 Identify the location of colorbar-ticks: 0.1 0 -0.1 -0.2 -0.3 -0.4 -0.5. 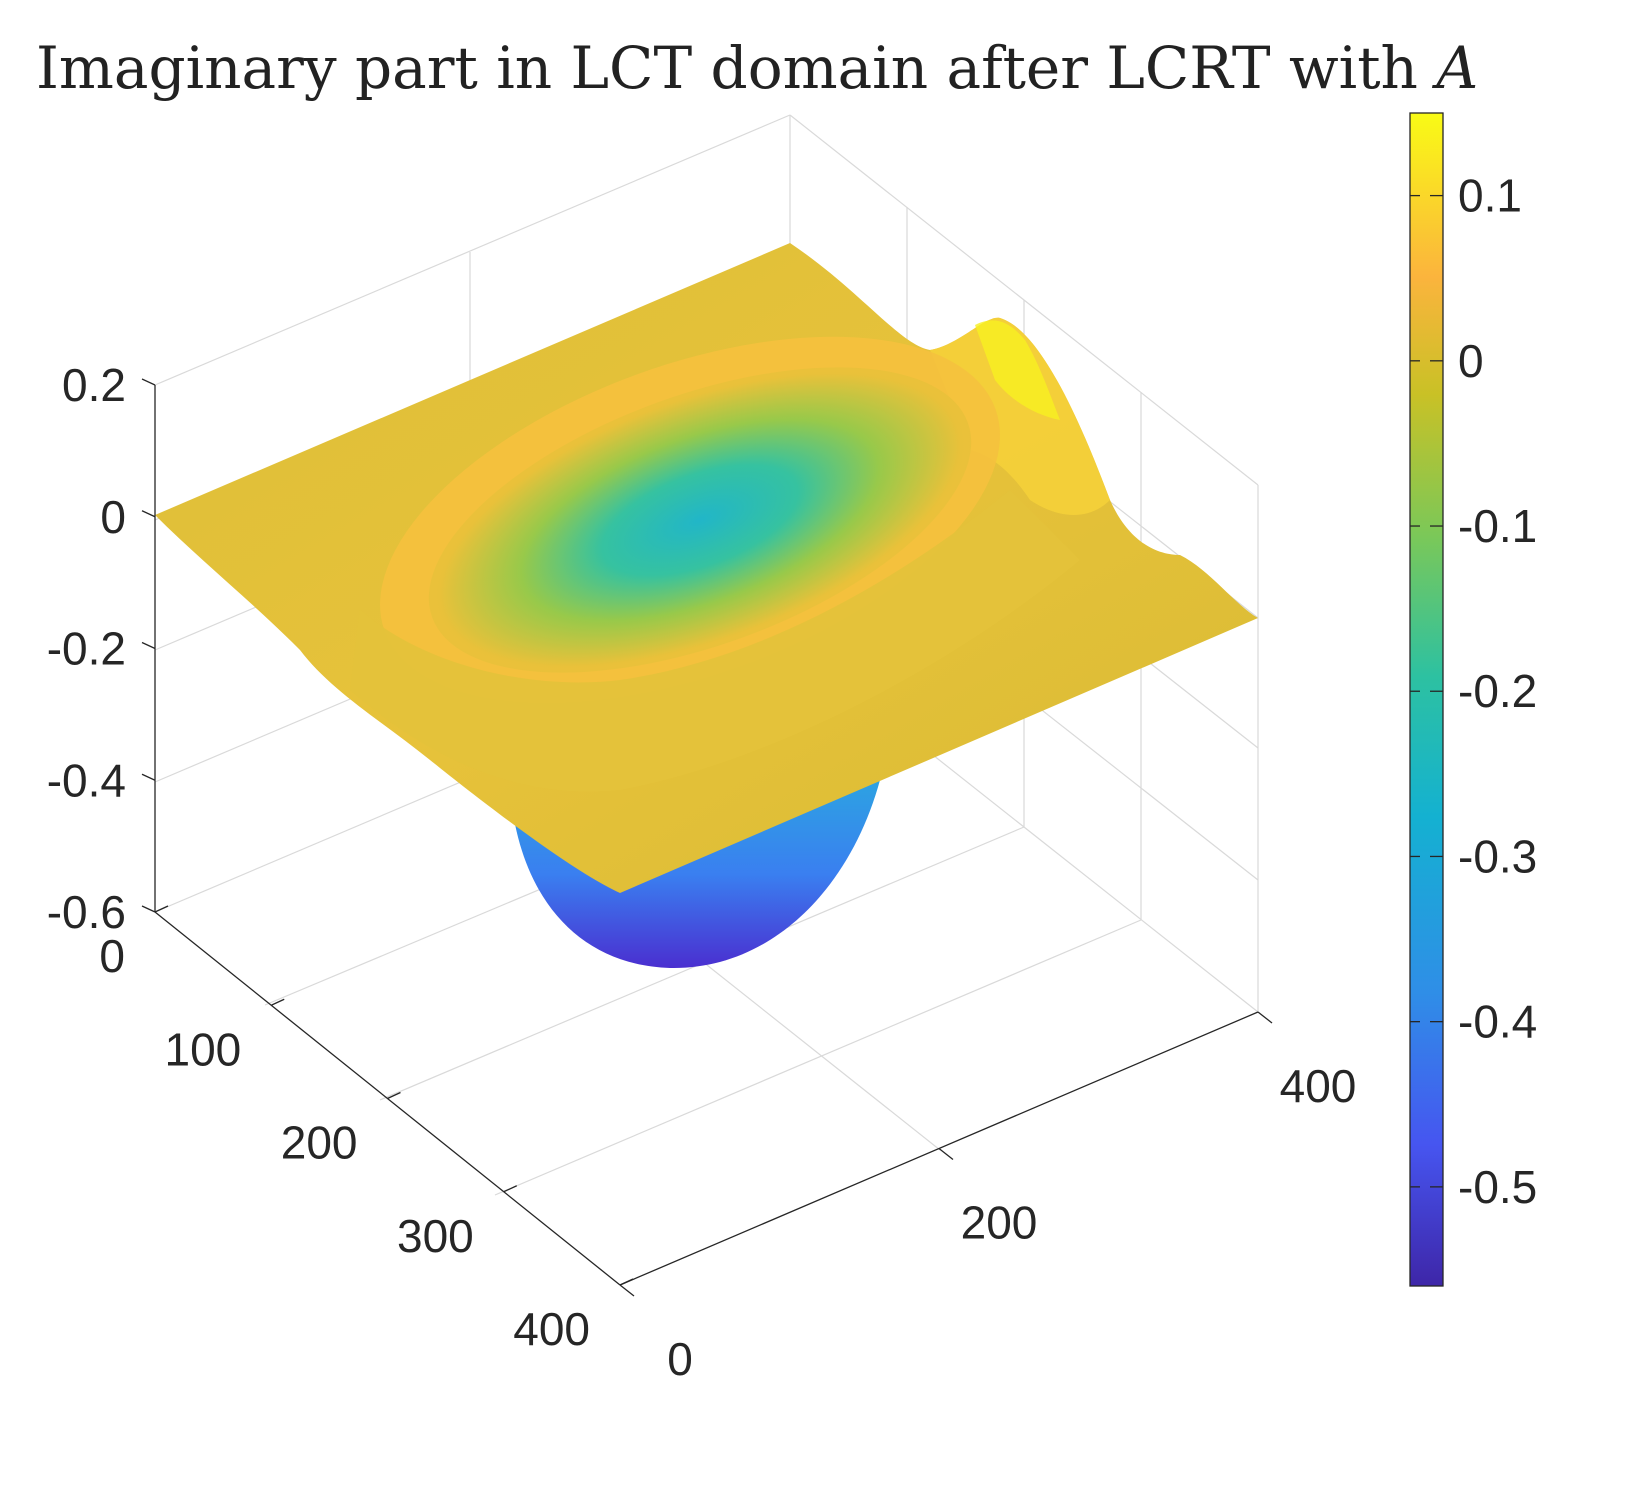
(1473, 691).